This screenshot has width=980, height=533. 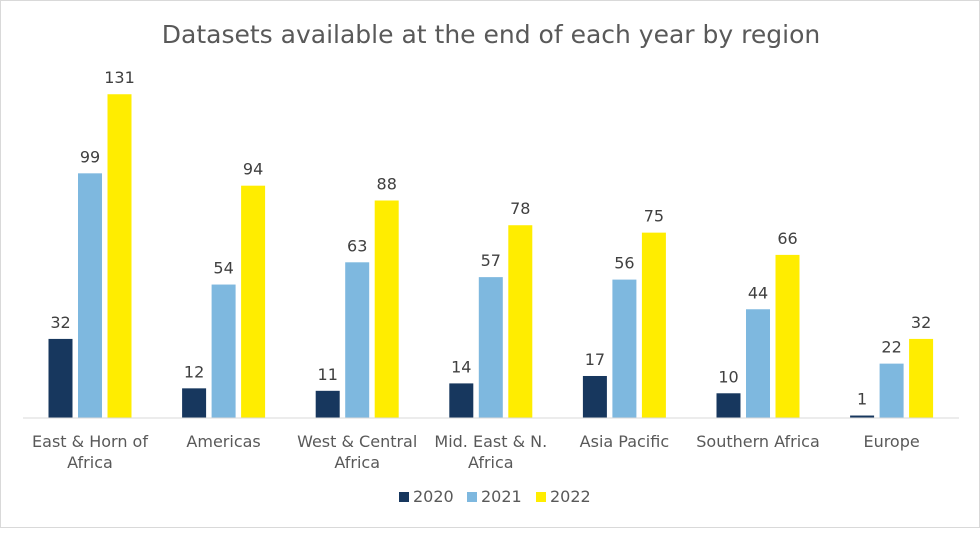 What do you see at coordinates (891, 441) in the screenshot?
I see `x-tick-label: Europe` at bounding box center [891, 441].